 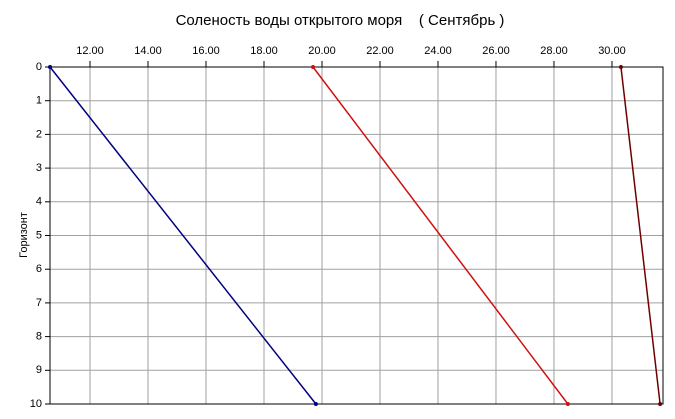 I want to click on x-tick-label: 14.00, so click(x=148, y=51).